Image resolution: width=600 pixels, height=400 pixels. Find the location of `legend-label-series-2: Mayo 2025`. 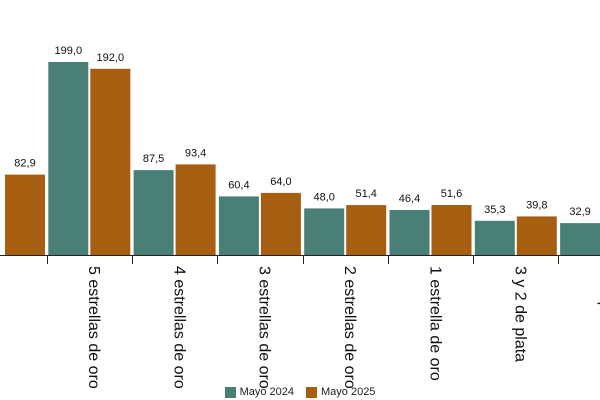

legend-label-series-2: Mayo 2025 is located at coordinates (348, 392).